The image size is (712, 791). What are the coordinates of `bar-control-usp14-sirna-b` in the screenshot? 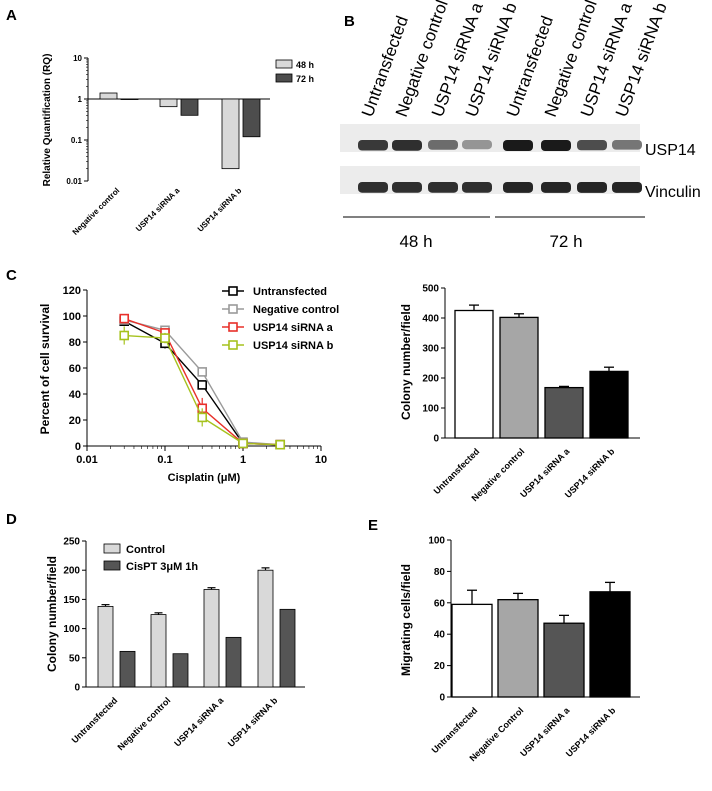 It's located at (265, 628).